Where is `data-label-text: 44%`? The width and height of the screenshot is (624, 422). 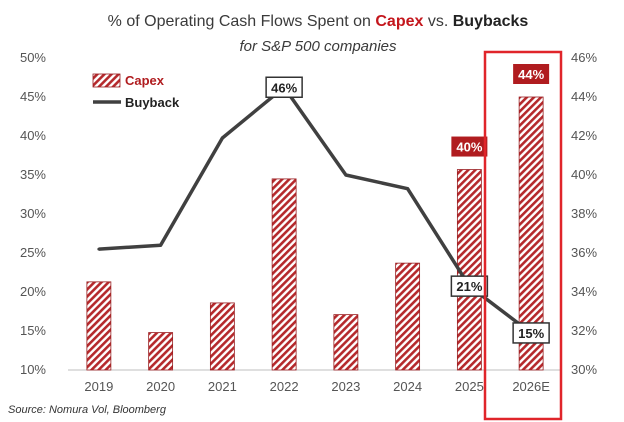 data-label-text: 44% is located at coordinates (531, 74).